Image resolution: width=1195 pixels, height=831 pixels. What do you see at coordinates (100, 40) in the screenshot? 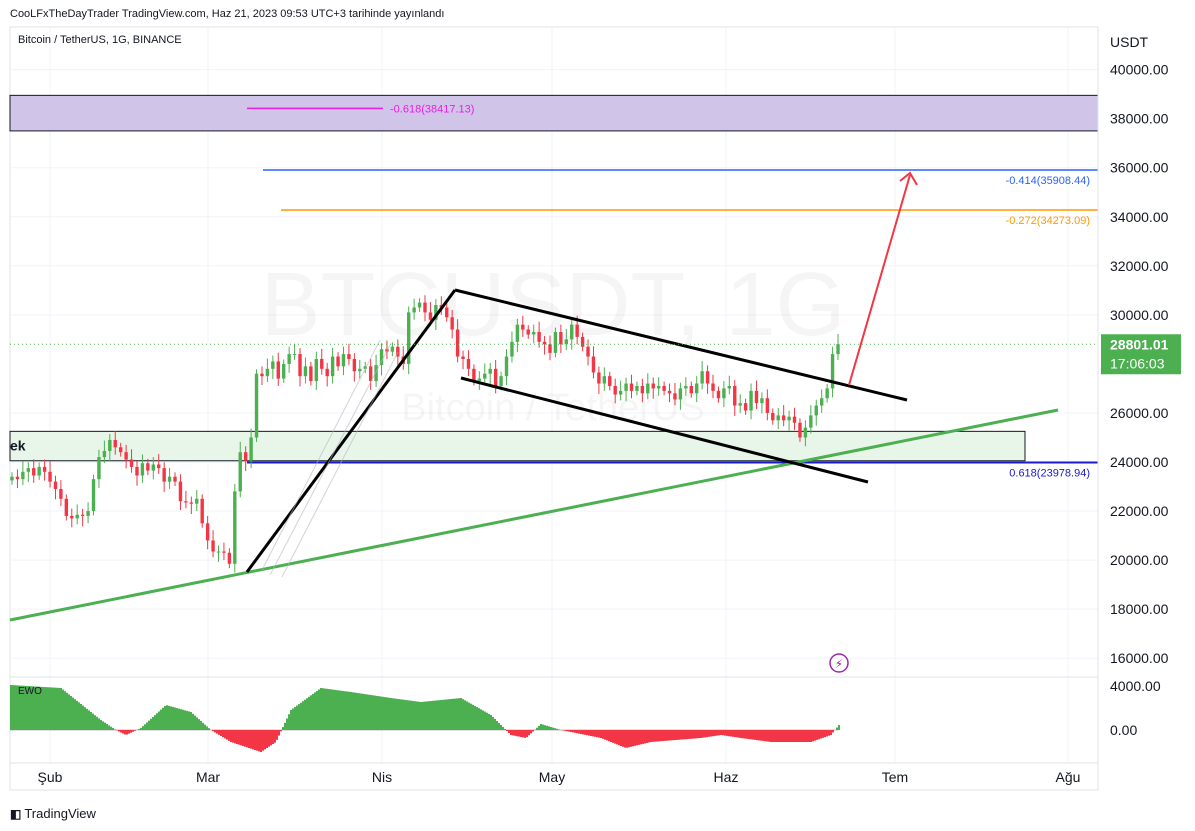
I see `symbol-title: Bitcoin / TetherUS, 1G, BINANCE` at bounding box center [100, 40].